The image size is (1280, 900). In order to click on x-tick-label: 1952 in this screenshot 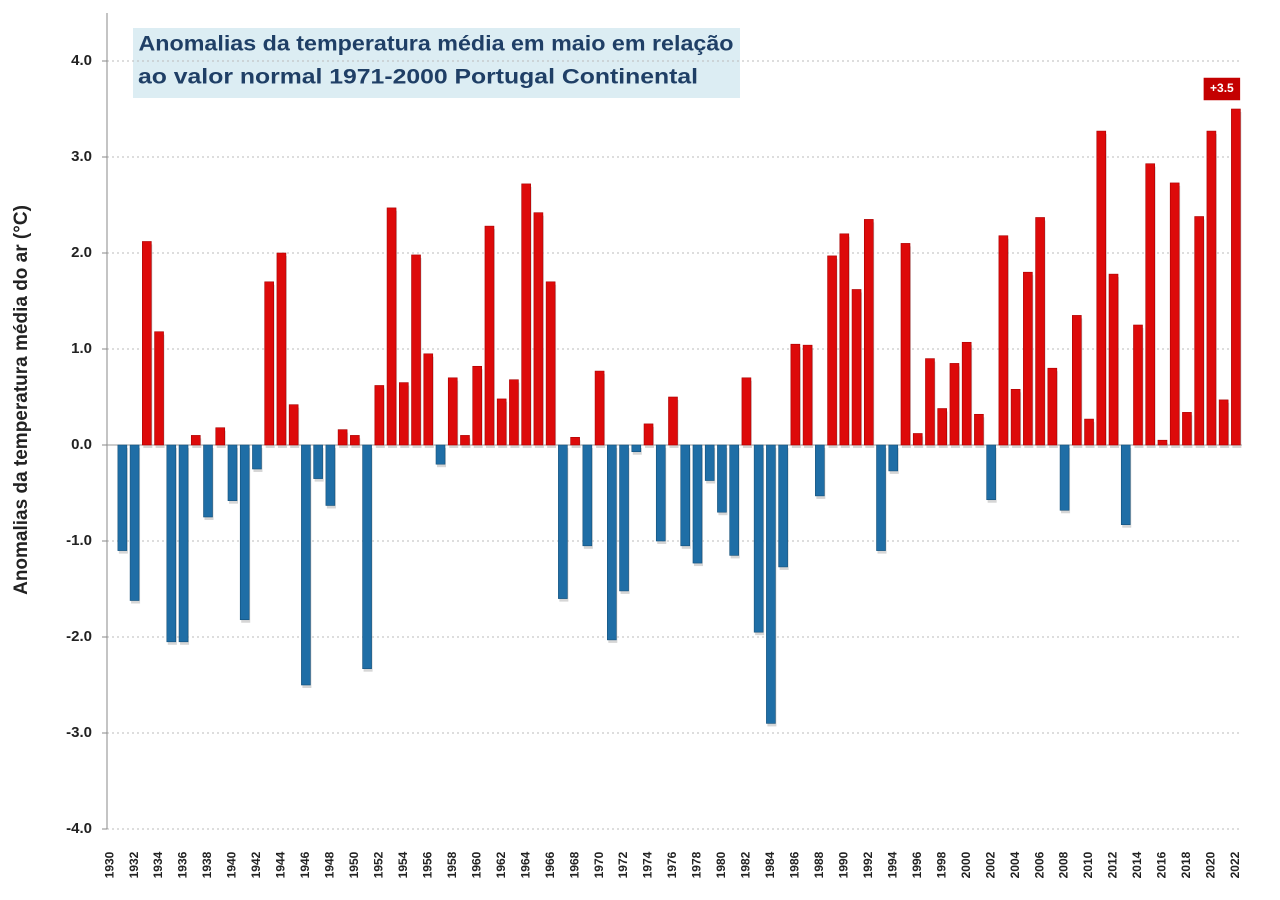, I will do `click(378, 864)`.